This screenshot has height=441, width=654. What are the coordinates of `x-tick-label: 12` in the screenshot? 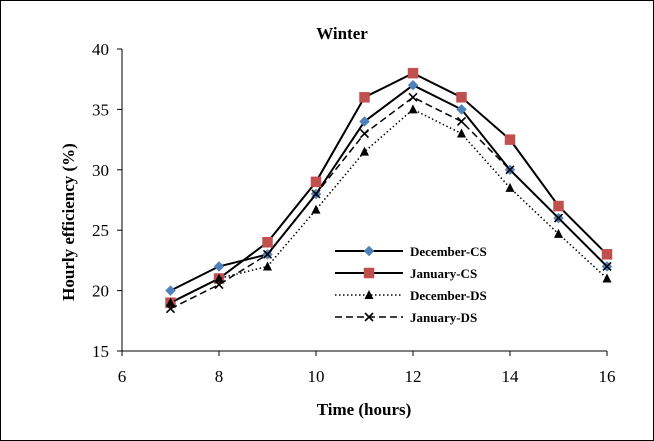 It's located at (413, 376).